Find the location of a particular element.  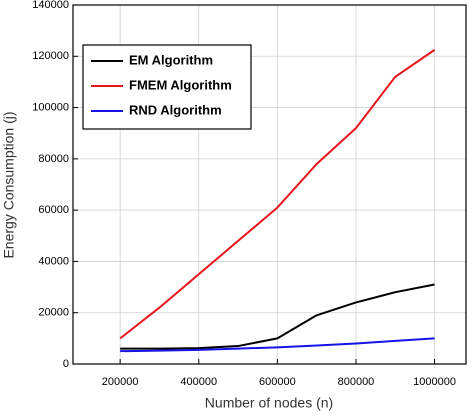

y-tick-label: 40000 is located at coordinates (53, 261).